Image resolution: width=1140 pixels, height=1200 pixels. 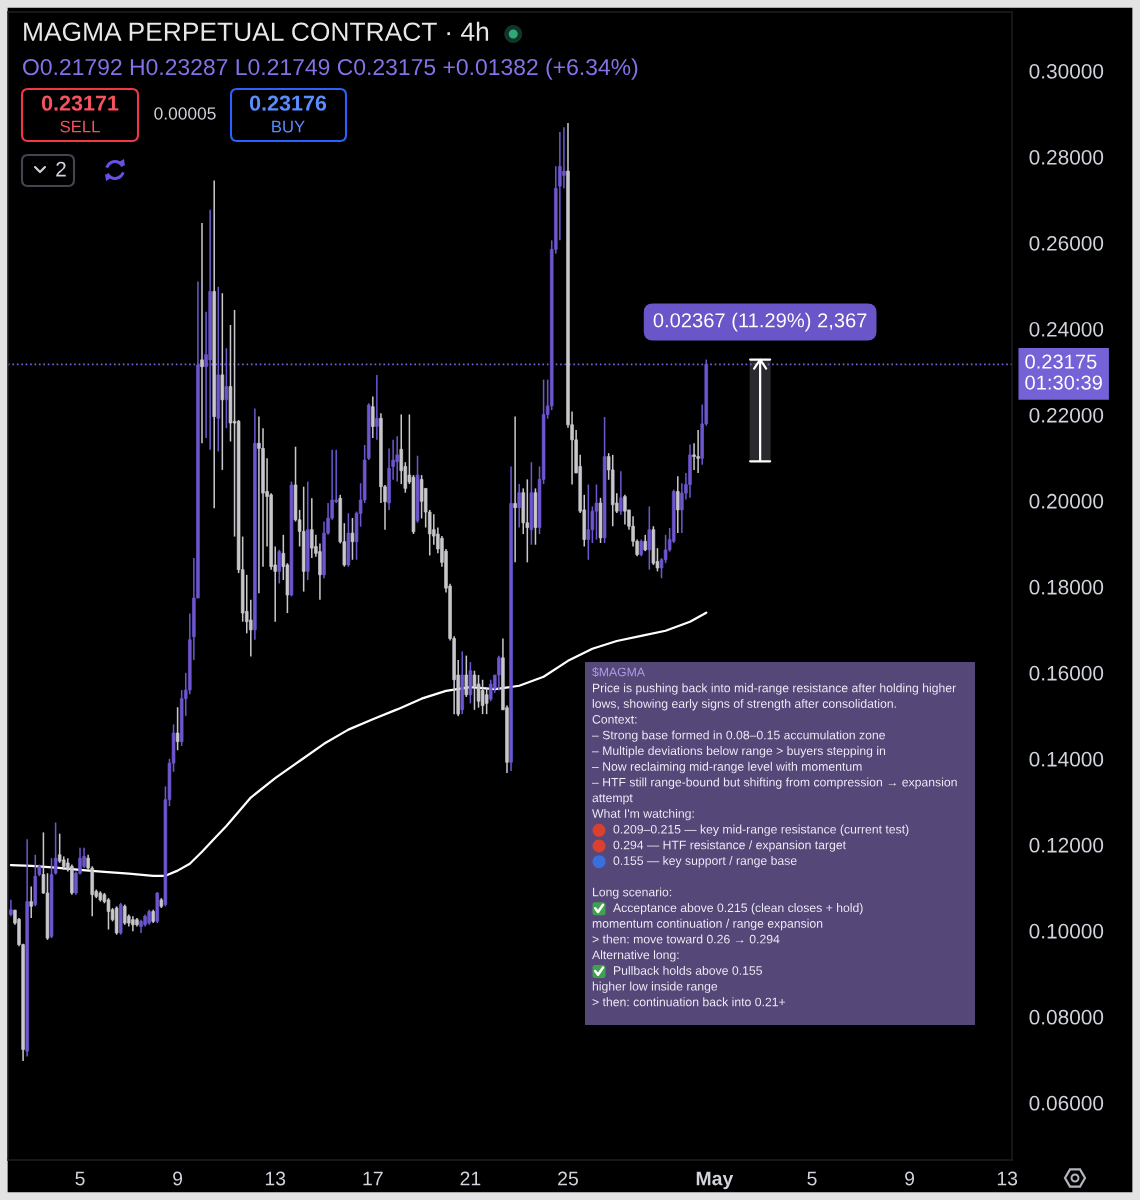 I want to click on annotation: higher low inside range, so click(x=655, y=987).